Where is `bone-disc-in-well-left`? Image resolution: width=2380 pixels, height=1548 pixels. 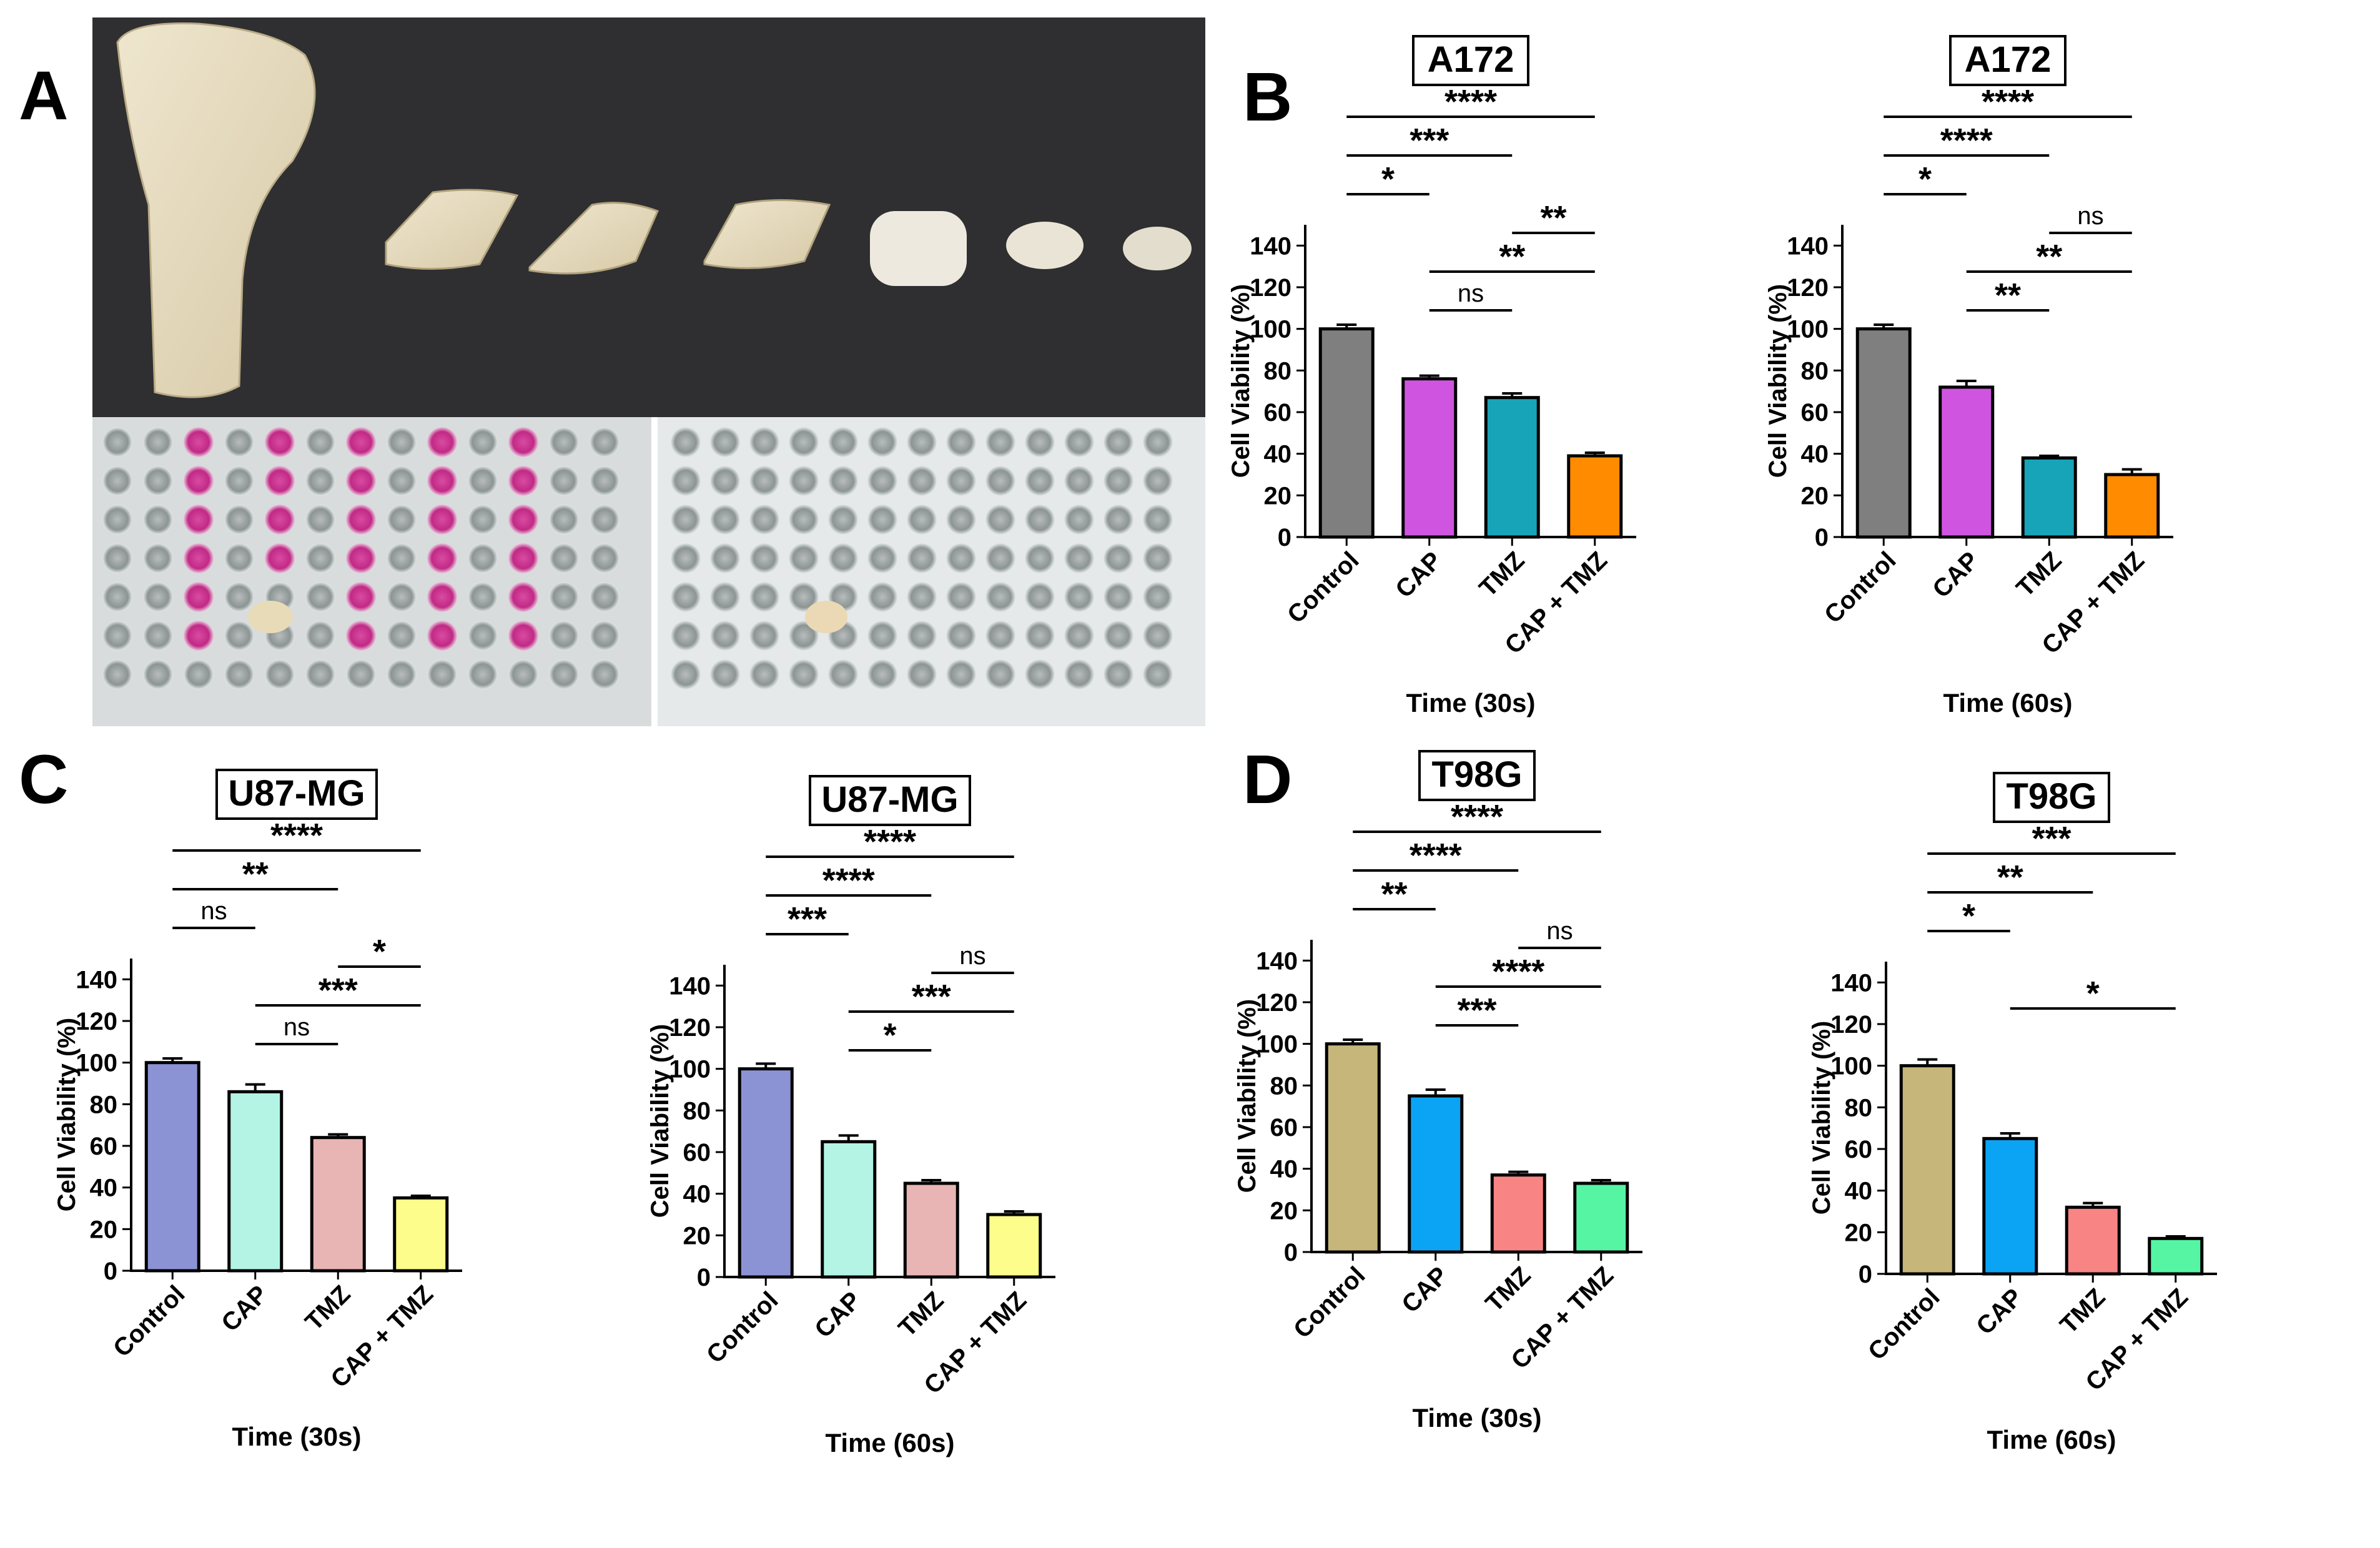 bone-disc-in-well-left is located at coordinates (270, 617).